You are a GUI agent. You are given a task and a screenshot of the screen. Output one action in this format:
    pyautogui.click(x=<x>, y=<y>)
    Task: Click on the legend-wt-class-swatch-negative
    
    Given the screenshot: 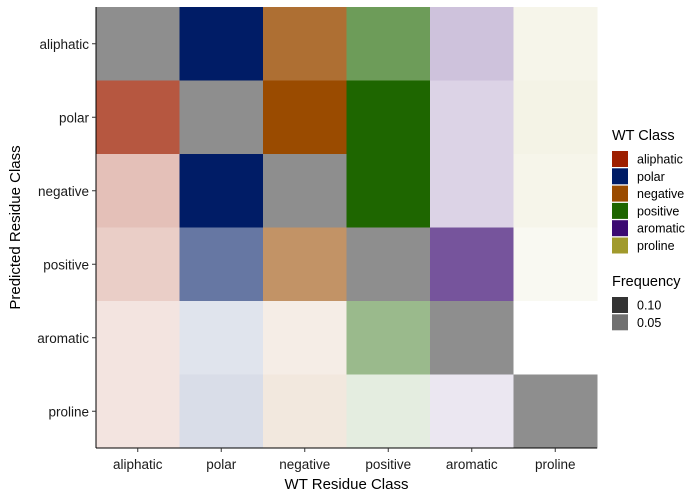 What is the action you would take?
    pyautogui.click(x=620, y=193)
    